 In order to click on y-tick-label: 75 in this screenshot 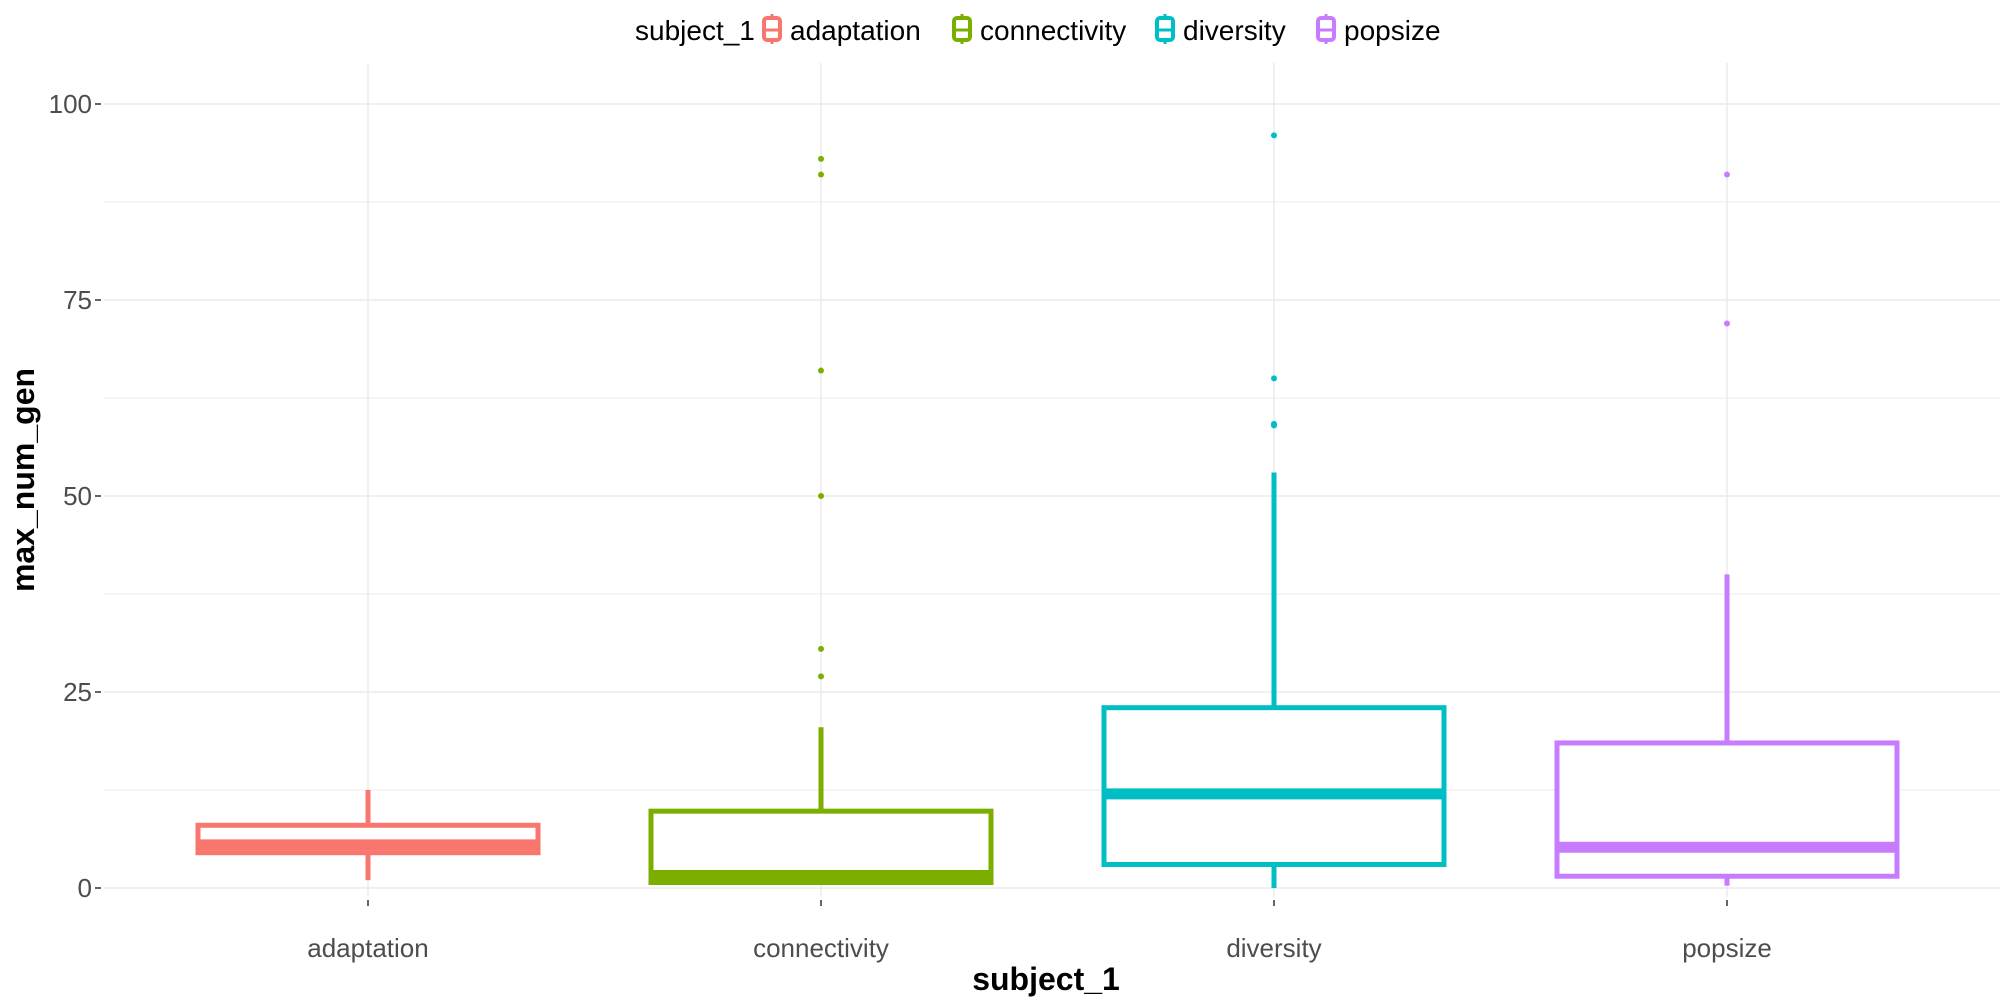, I will do `click(77, 300)`.